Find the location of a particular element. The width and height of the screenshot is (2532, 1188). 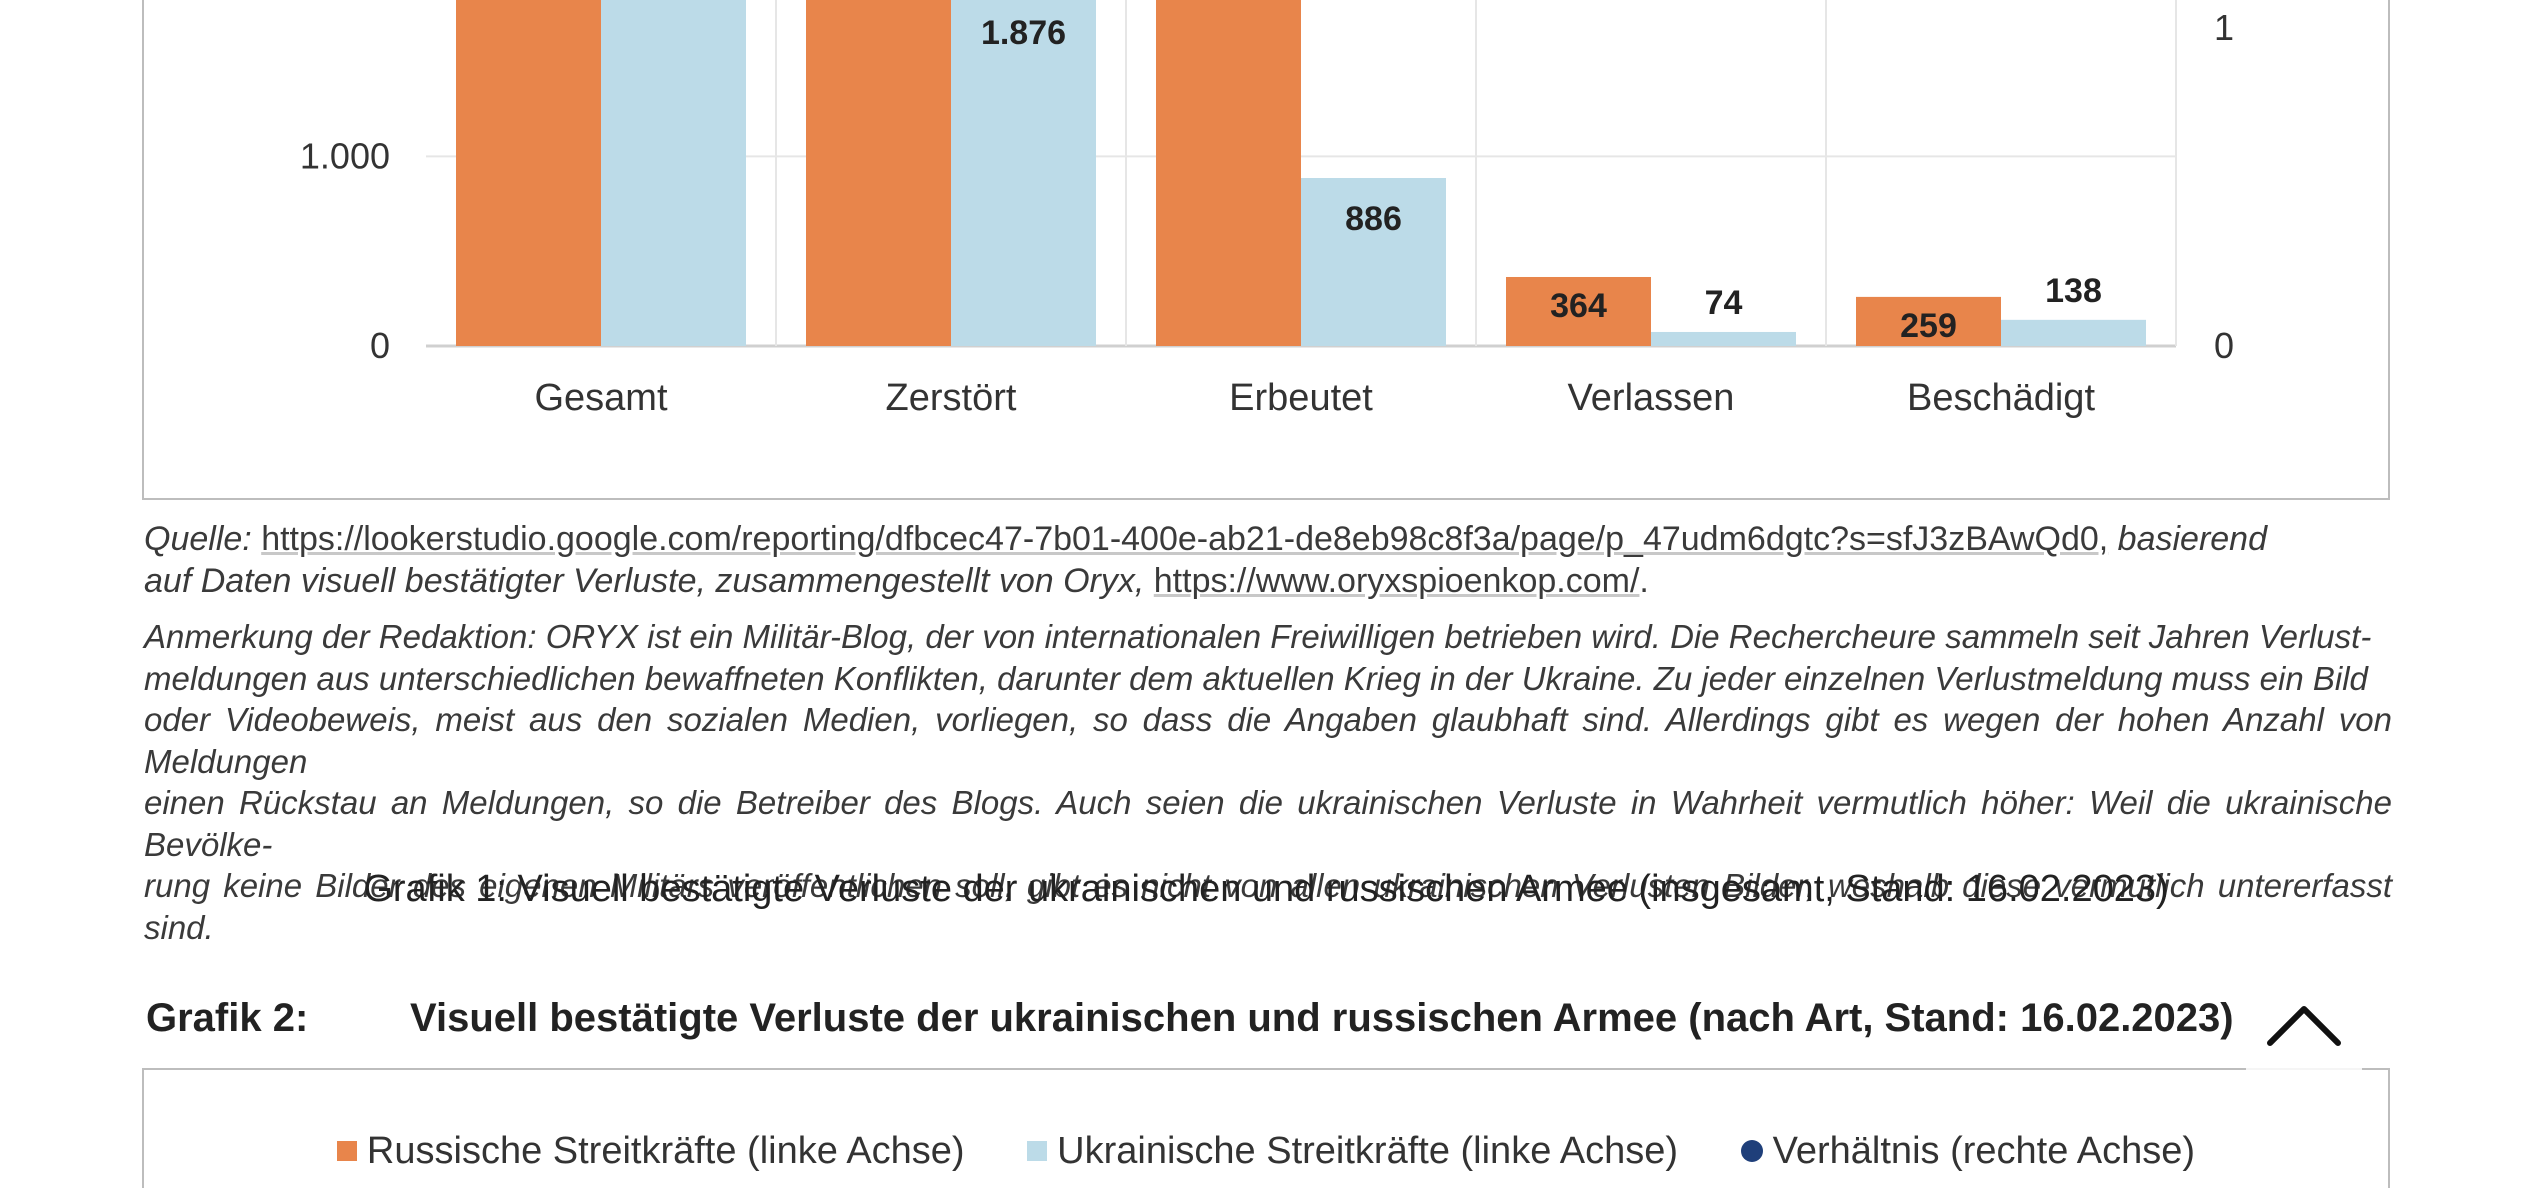

legend-item-ukrainian: Ukrainische Streitkräfte (linke Achse) is located at coordinates (1352, 1151).